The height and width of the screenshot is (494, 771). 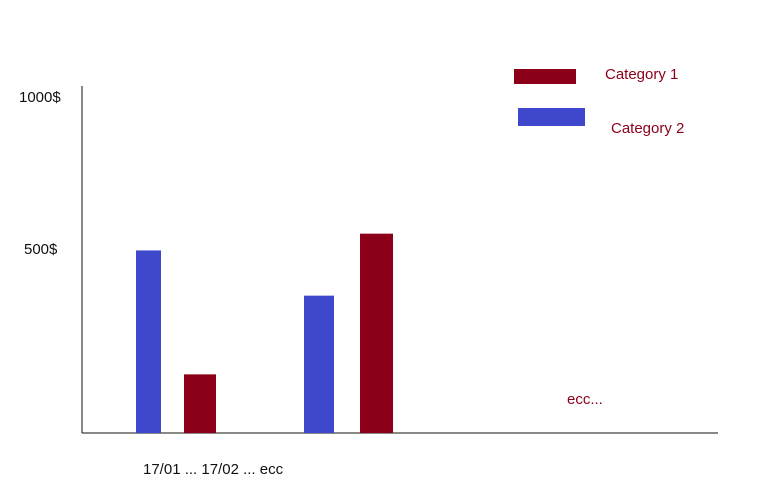 What do you see at coordinates (213, 469) in the screenshot?
I see `x-axis-caption: 17/01 ... 17/02 ... ecc` at bounding box center [213, 469].